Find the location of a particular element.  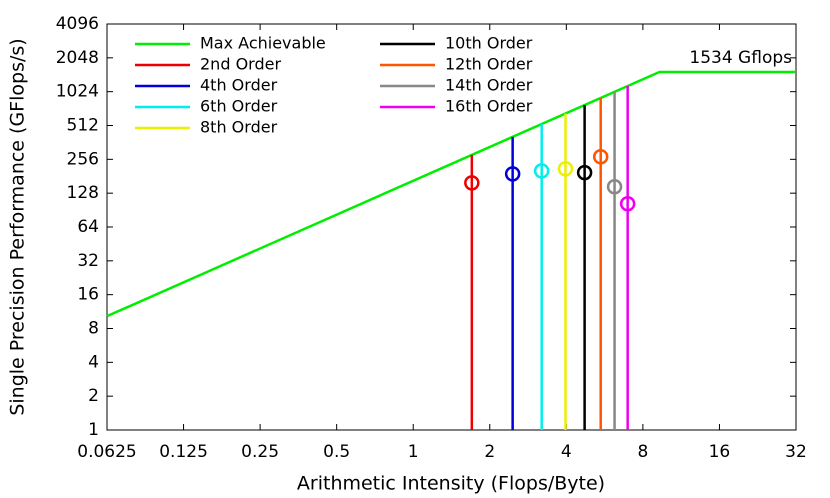

x-axis-label: Arithmetic Intensity (Flops/Byte) is located at coordinates (451, 484).